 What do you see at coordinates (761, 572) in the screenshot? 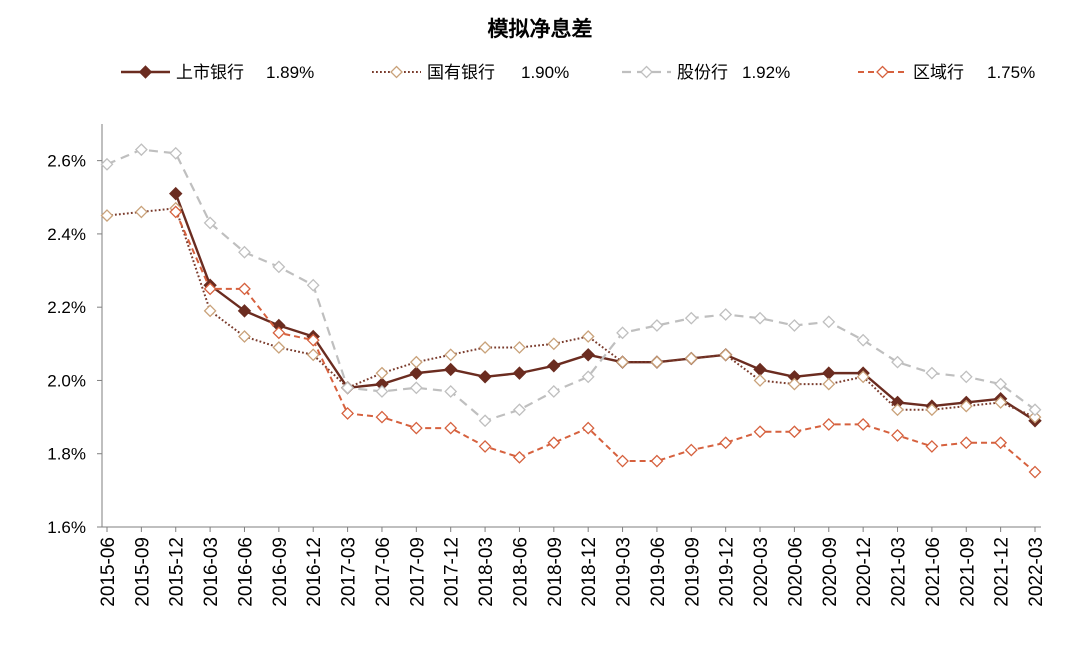
I see `x-tick-label: 2020-03` at bounding box center [761, 572].